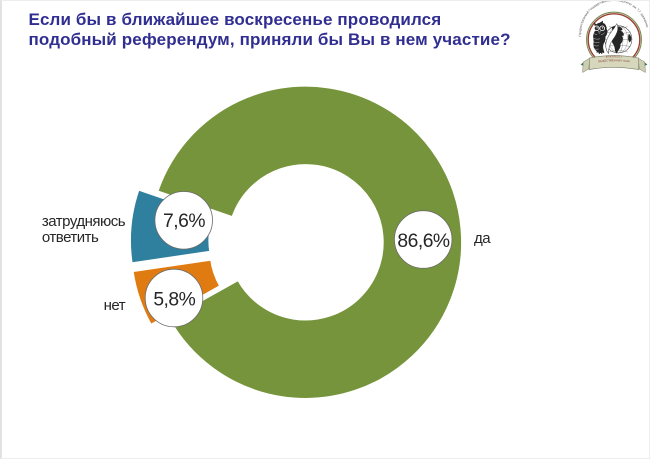 This screenshot has height=460, width=650. What do you see at coordinates (174, 299) in the screenshot?
I see `svg-text: 5,8%` at bounding box center [174, 299].